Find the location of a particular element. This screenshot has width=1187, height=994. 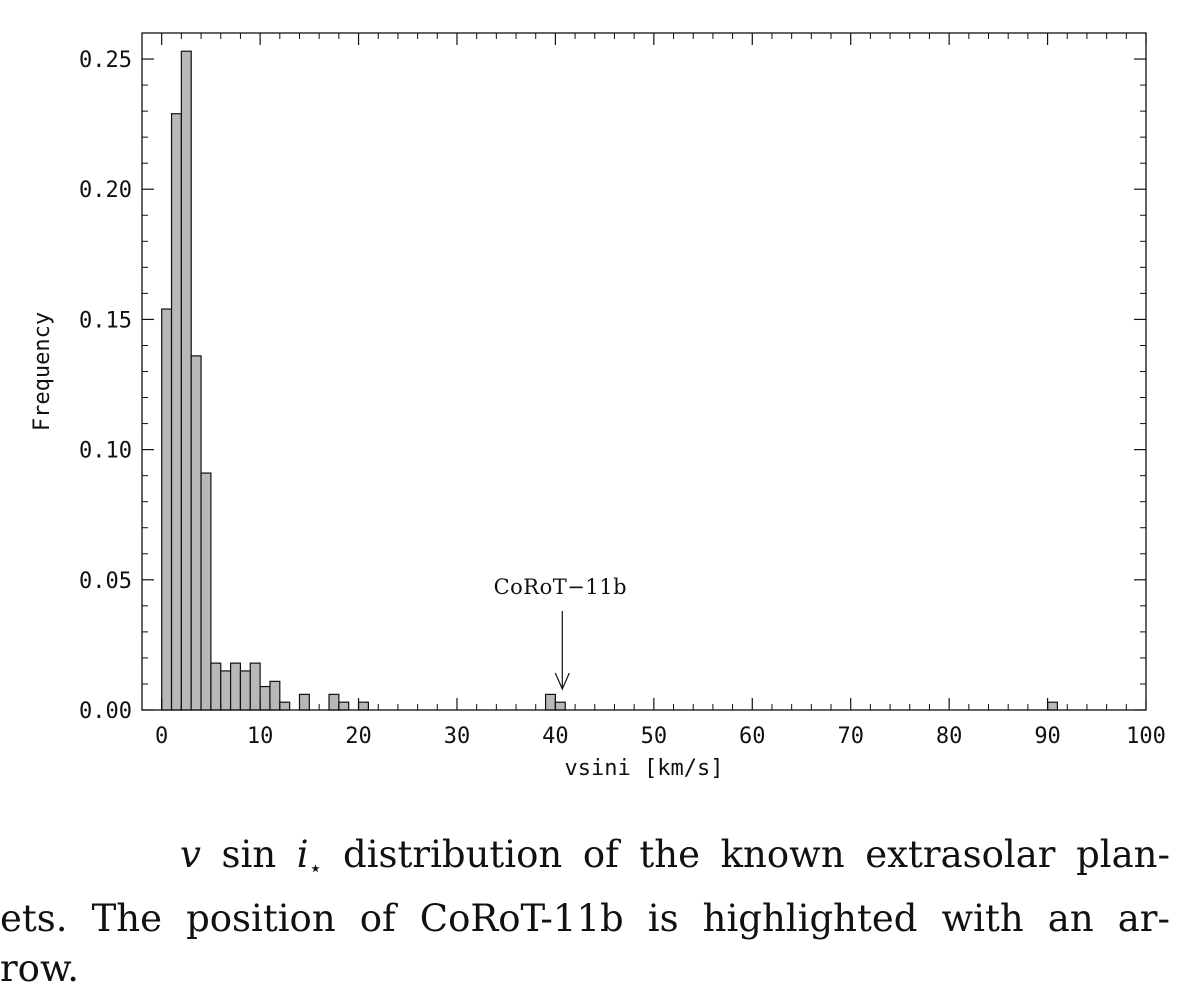

x-tick-label: 90 is located at coordinates (1047, 736).